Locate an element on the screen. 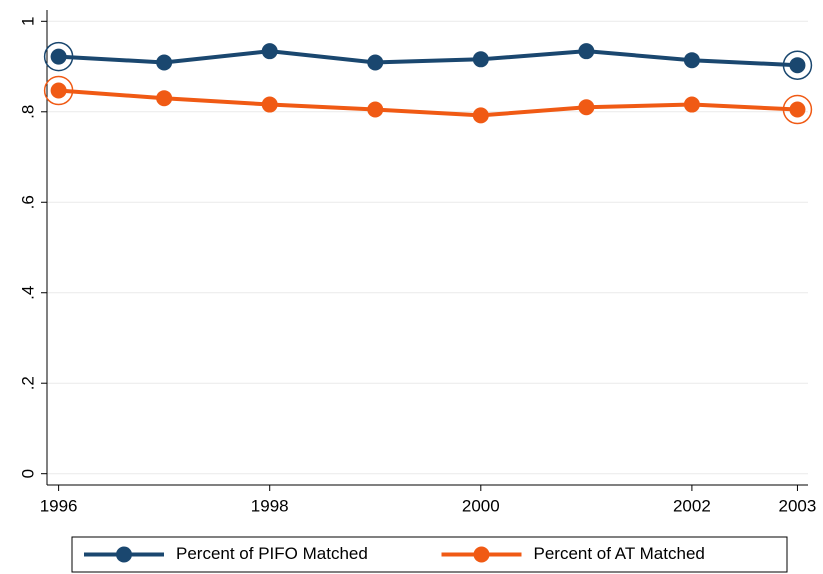 This screenshot has width=823, height=574. y-tick-label: .8 is located at coordinates (27, 112).